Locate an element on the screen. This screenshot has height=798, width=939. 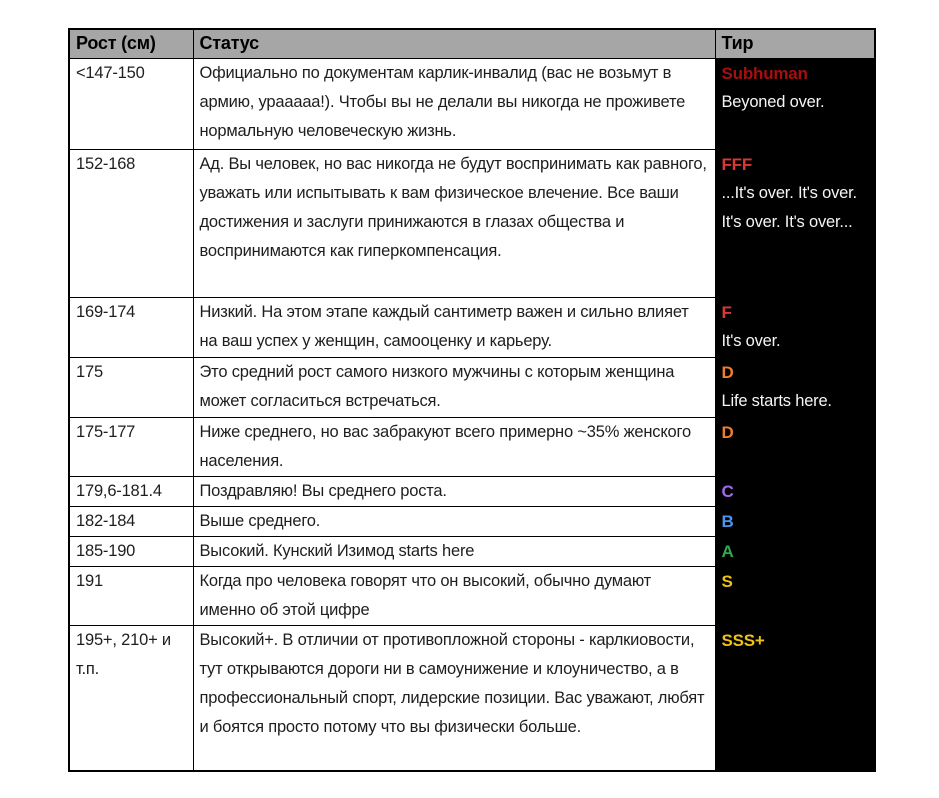
tier-cell: B is located at coordinates (795, 521).